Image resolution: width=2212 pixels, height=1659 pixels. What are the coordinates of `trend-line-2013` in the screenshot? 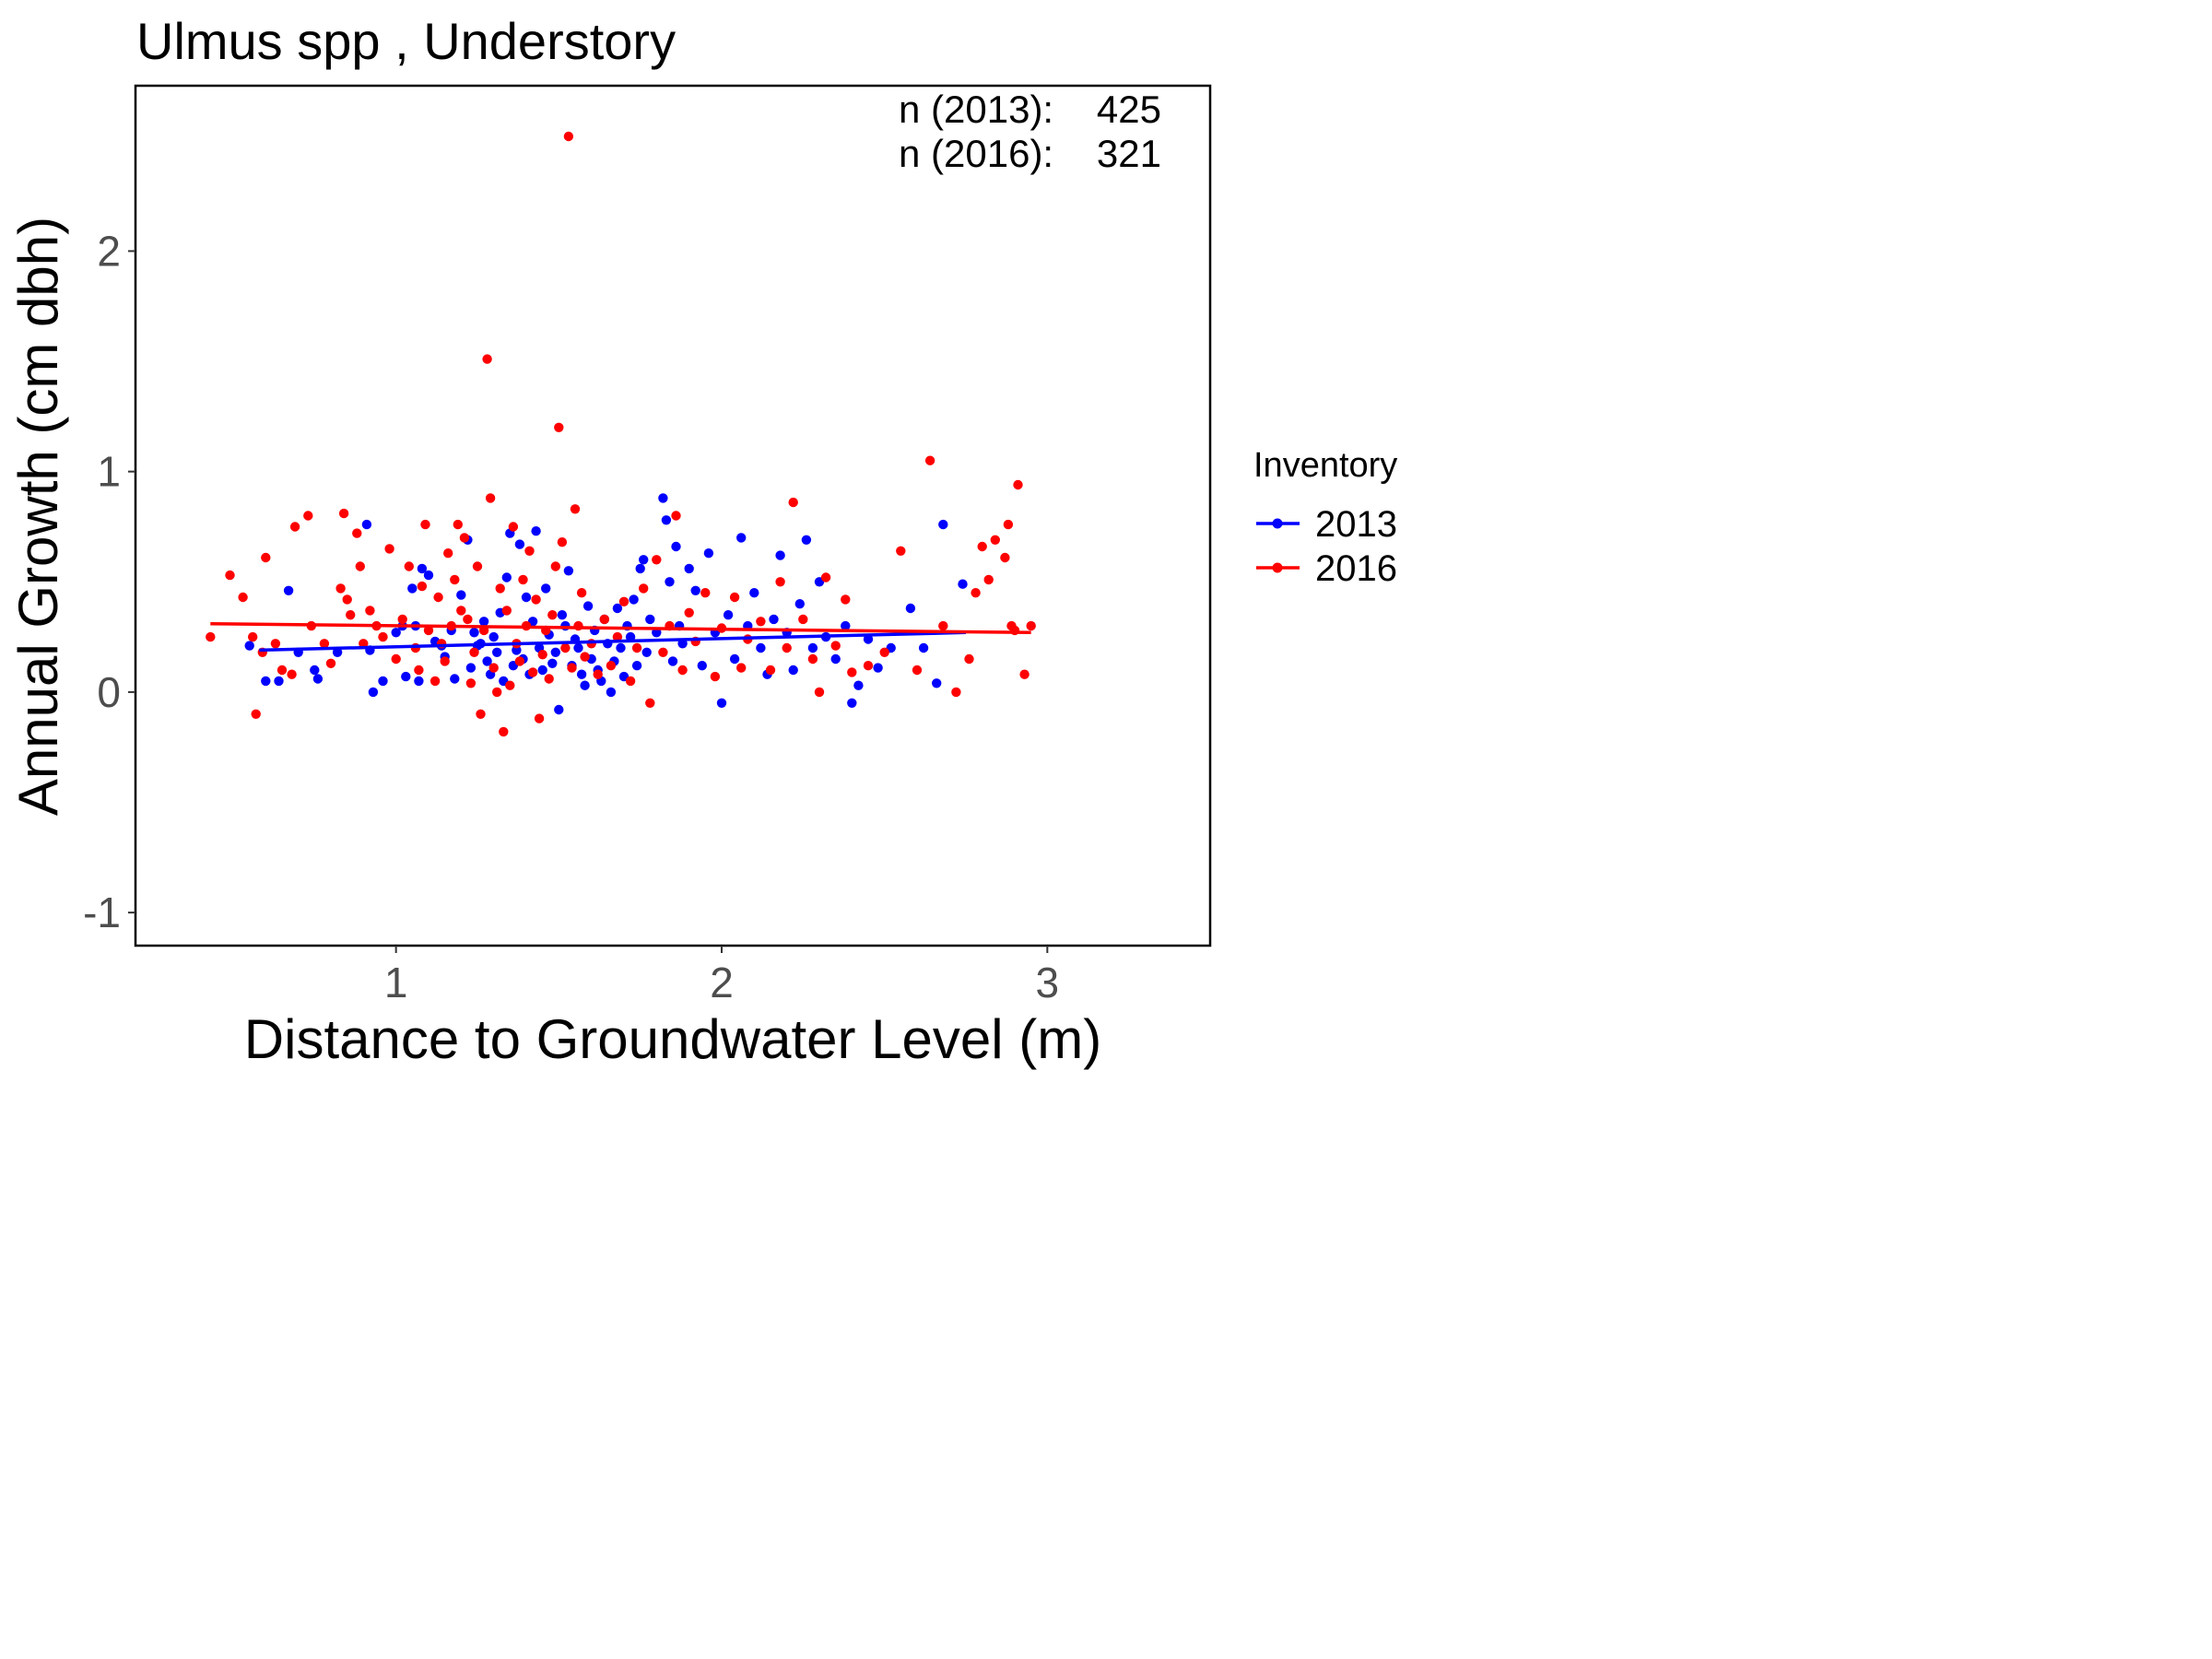 It's located at (613, 641).